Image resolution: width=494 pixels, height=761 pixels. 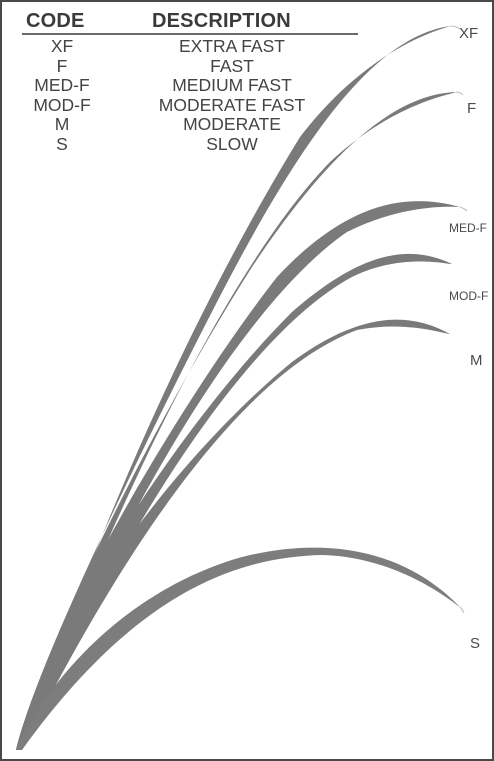 I want to click on label-xf: XF, so click(x=468, y=33).